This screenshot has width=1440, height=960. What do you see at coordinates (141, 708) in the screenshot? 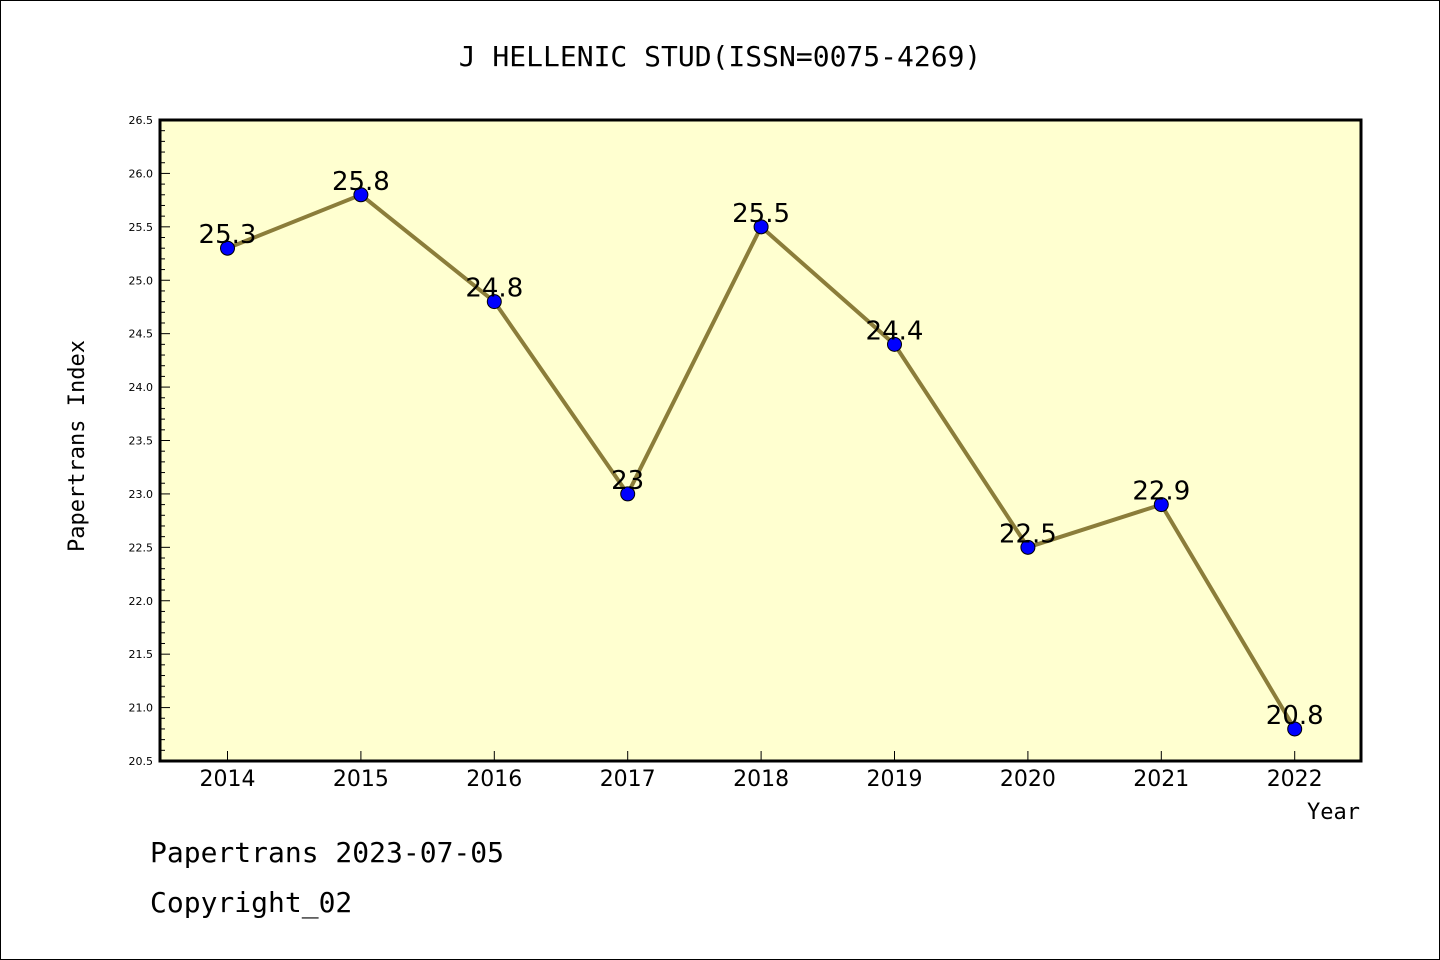
I see `y-tick-label: 21.0` at bounding box center [141, 708].